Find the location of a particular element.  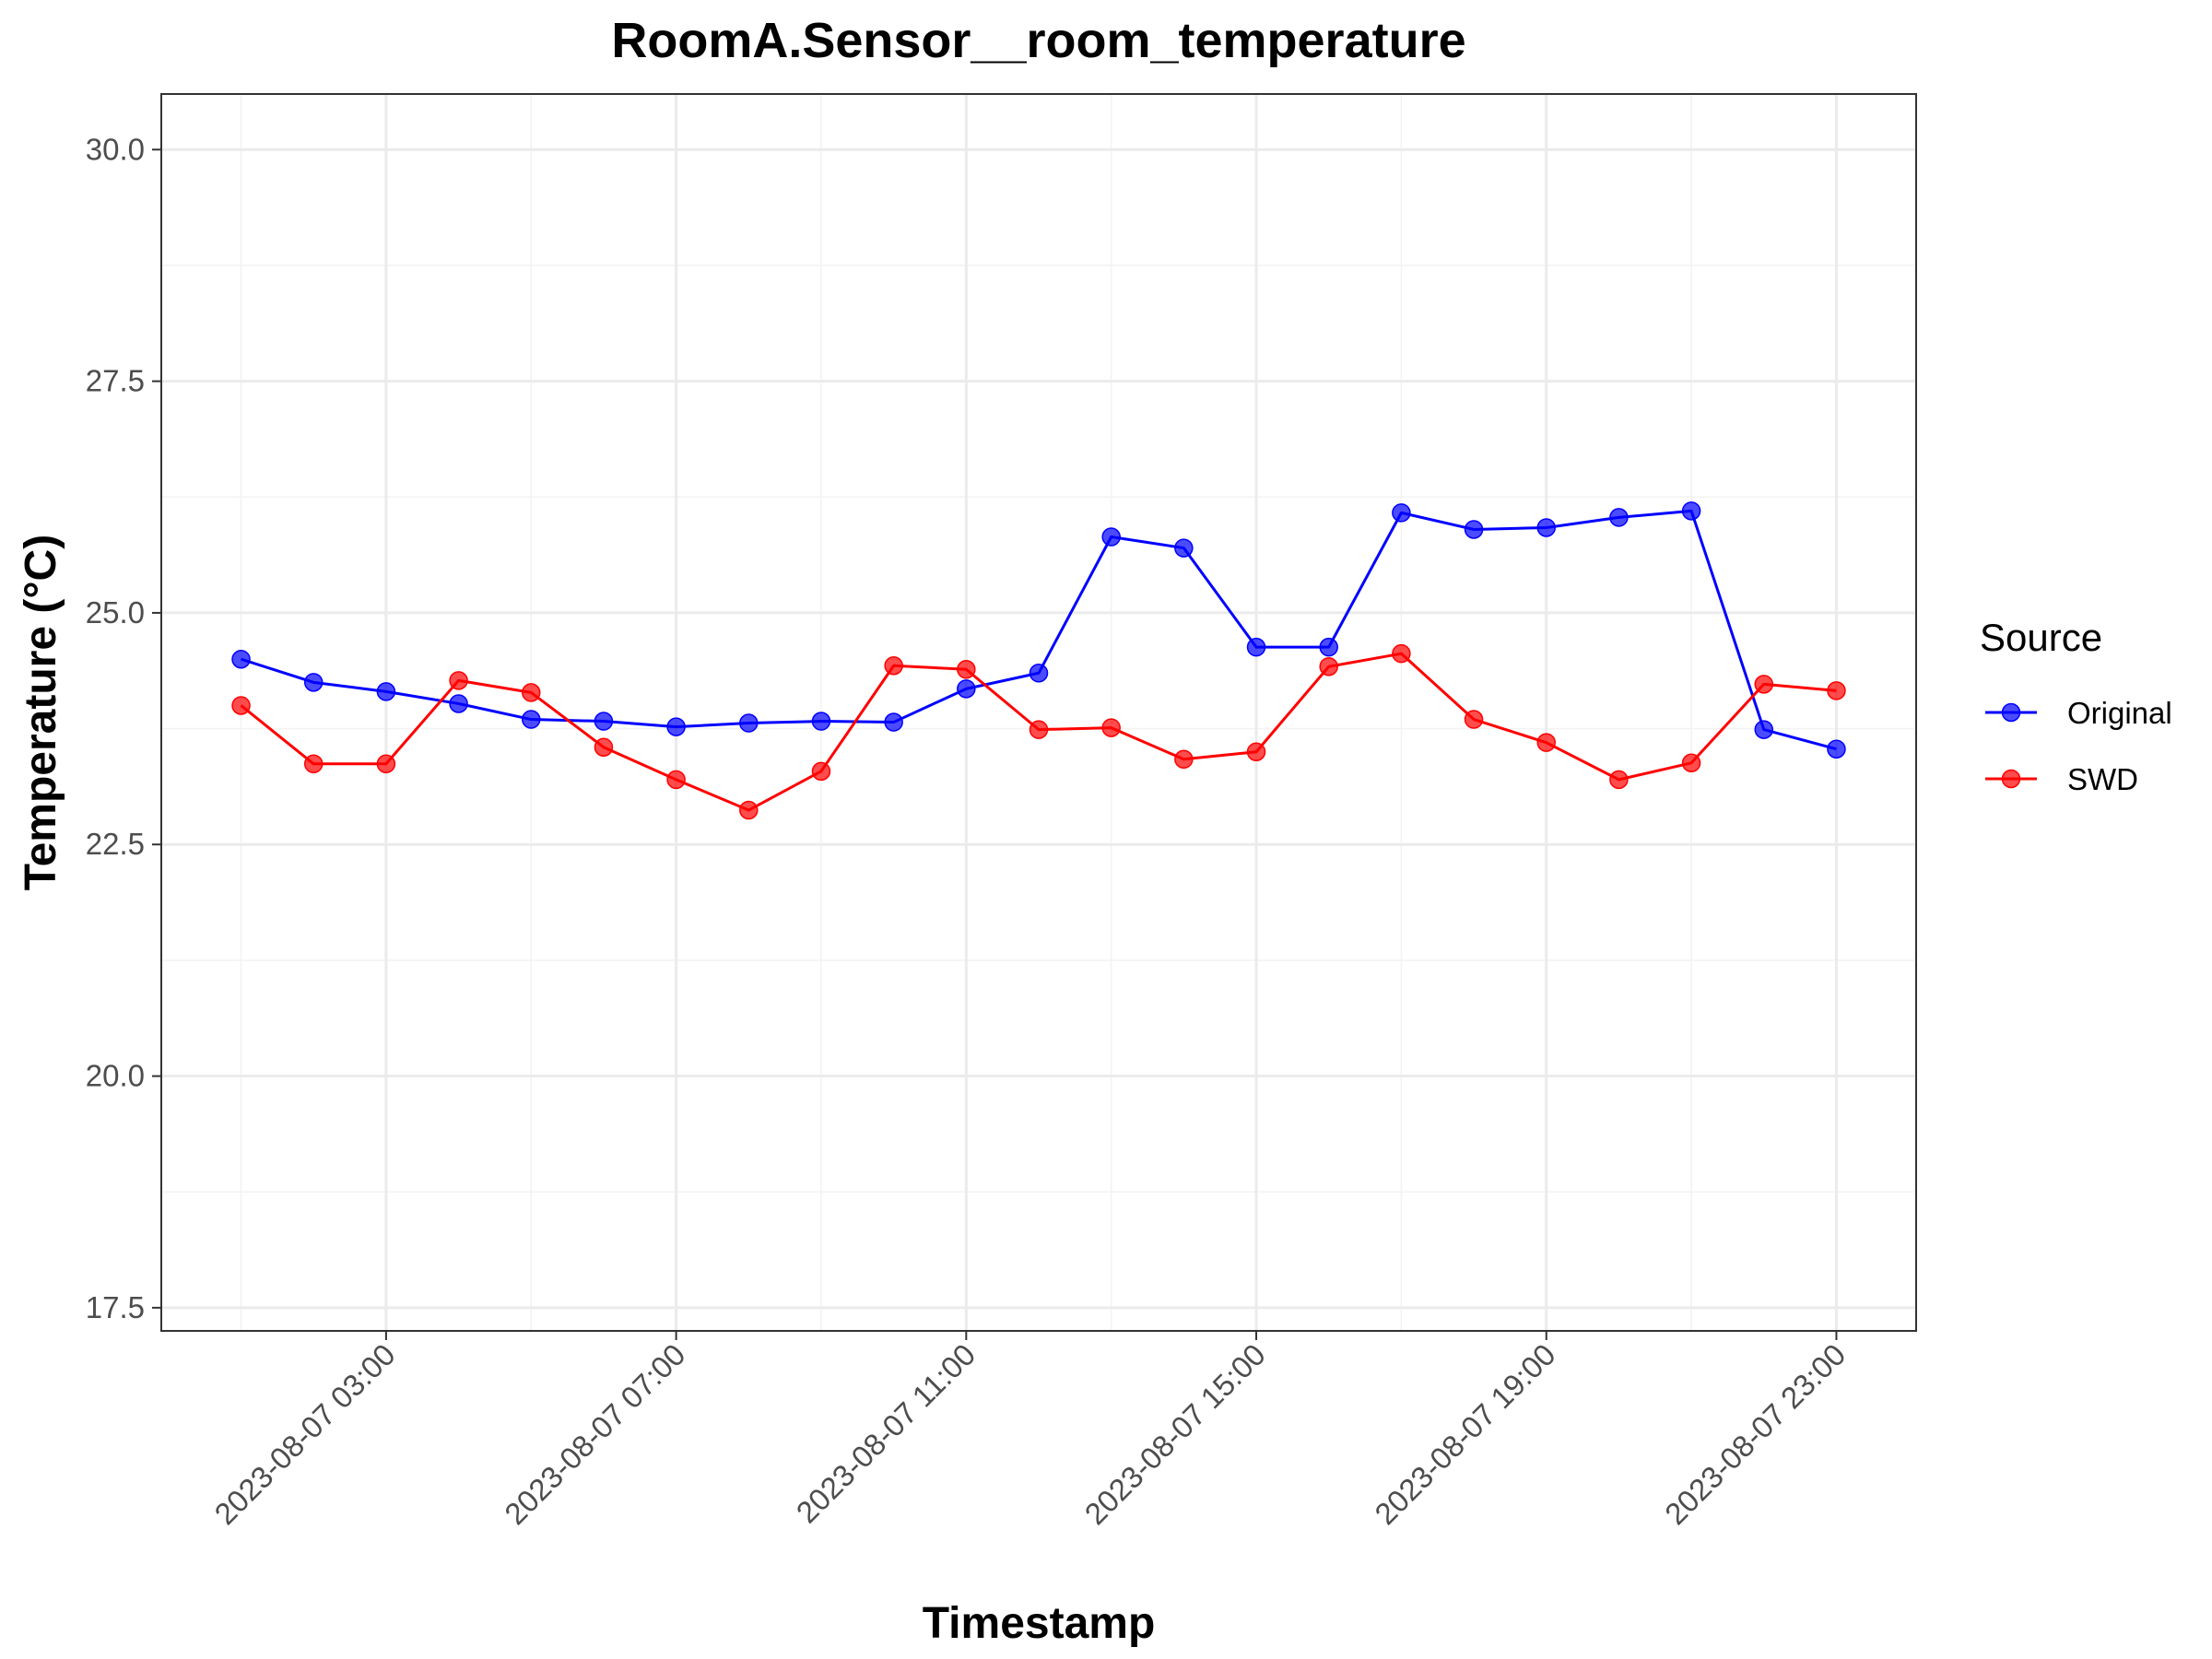

y-axis-title: Temperature (°C) is located at coordinates (41, 712).